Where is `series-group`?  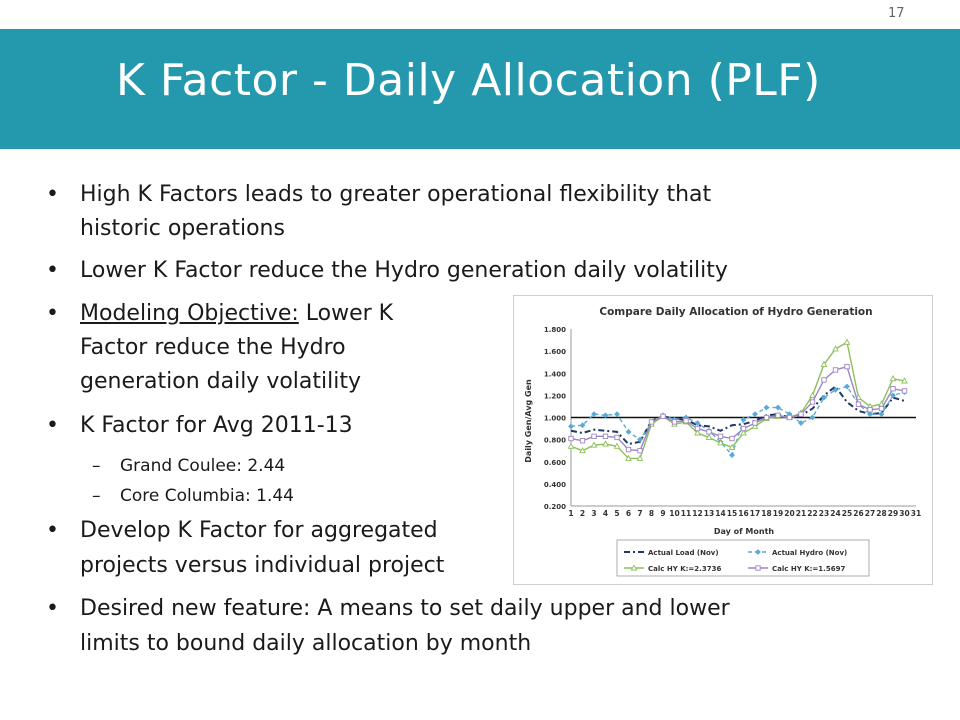 series-group is located at coordinates (737, 399).